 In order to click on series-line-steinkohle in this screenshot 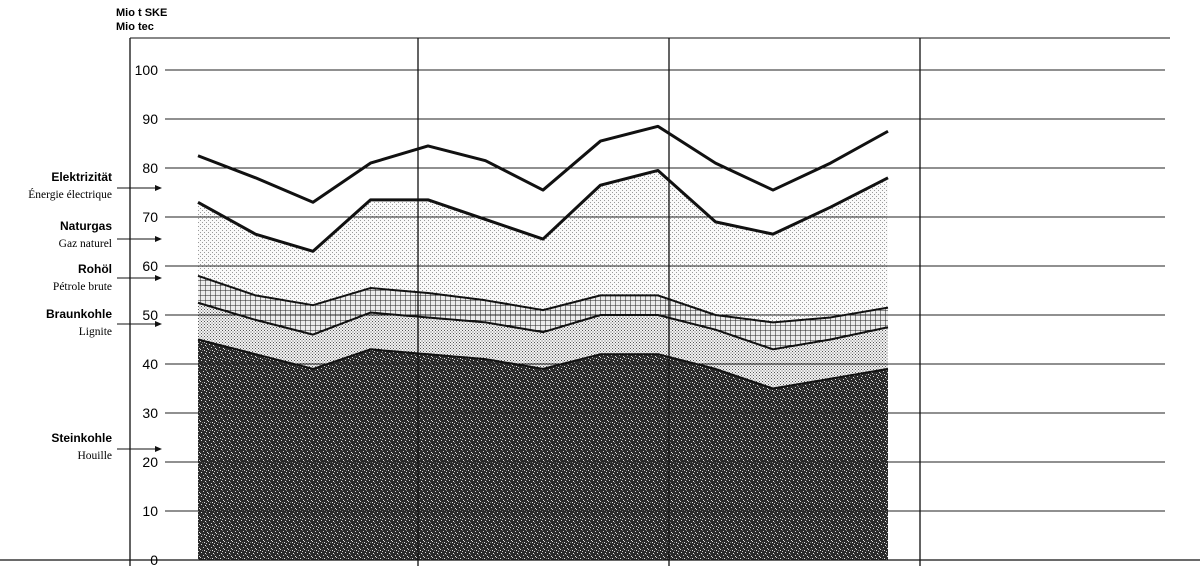, I will do `click(543, 364)`.